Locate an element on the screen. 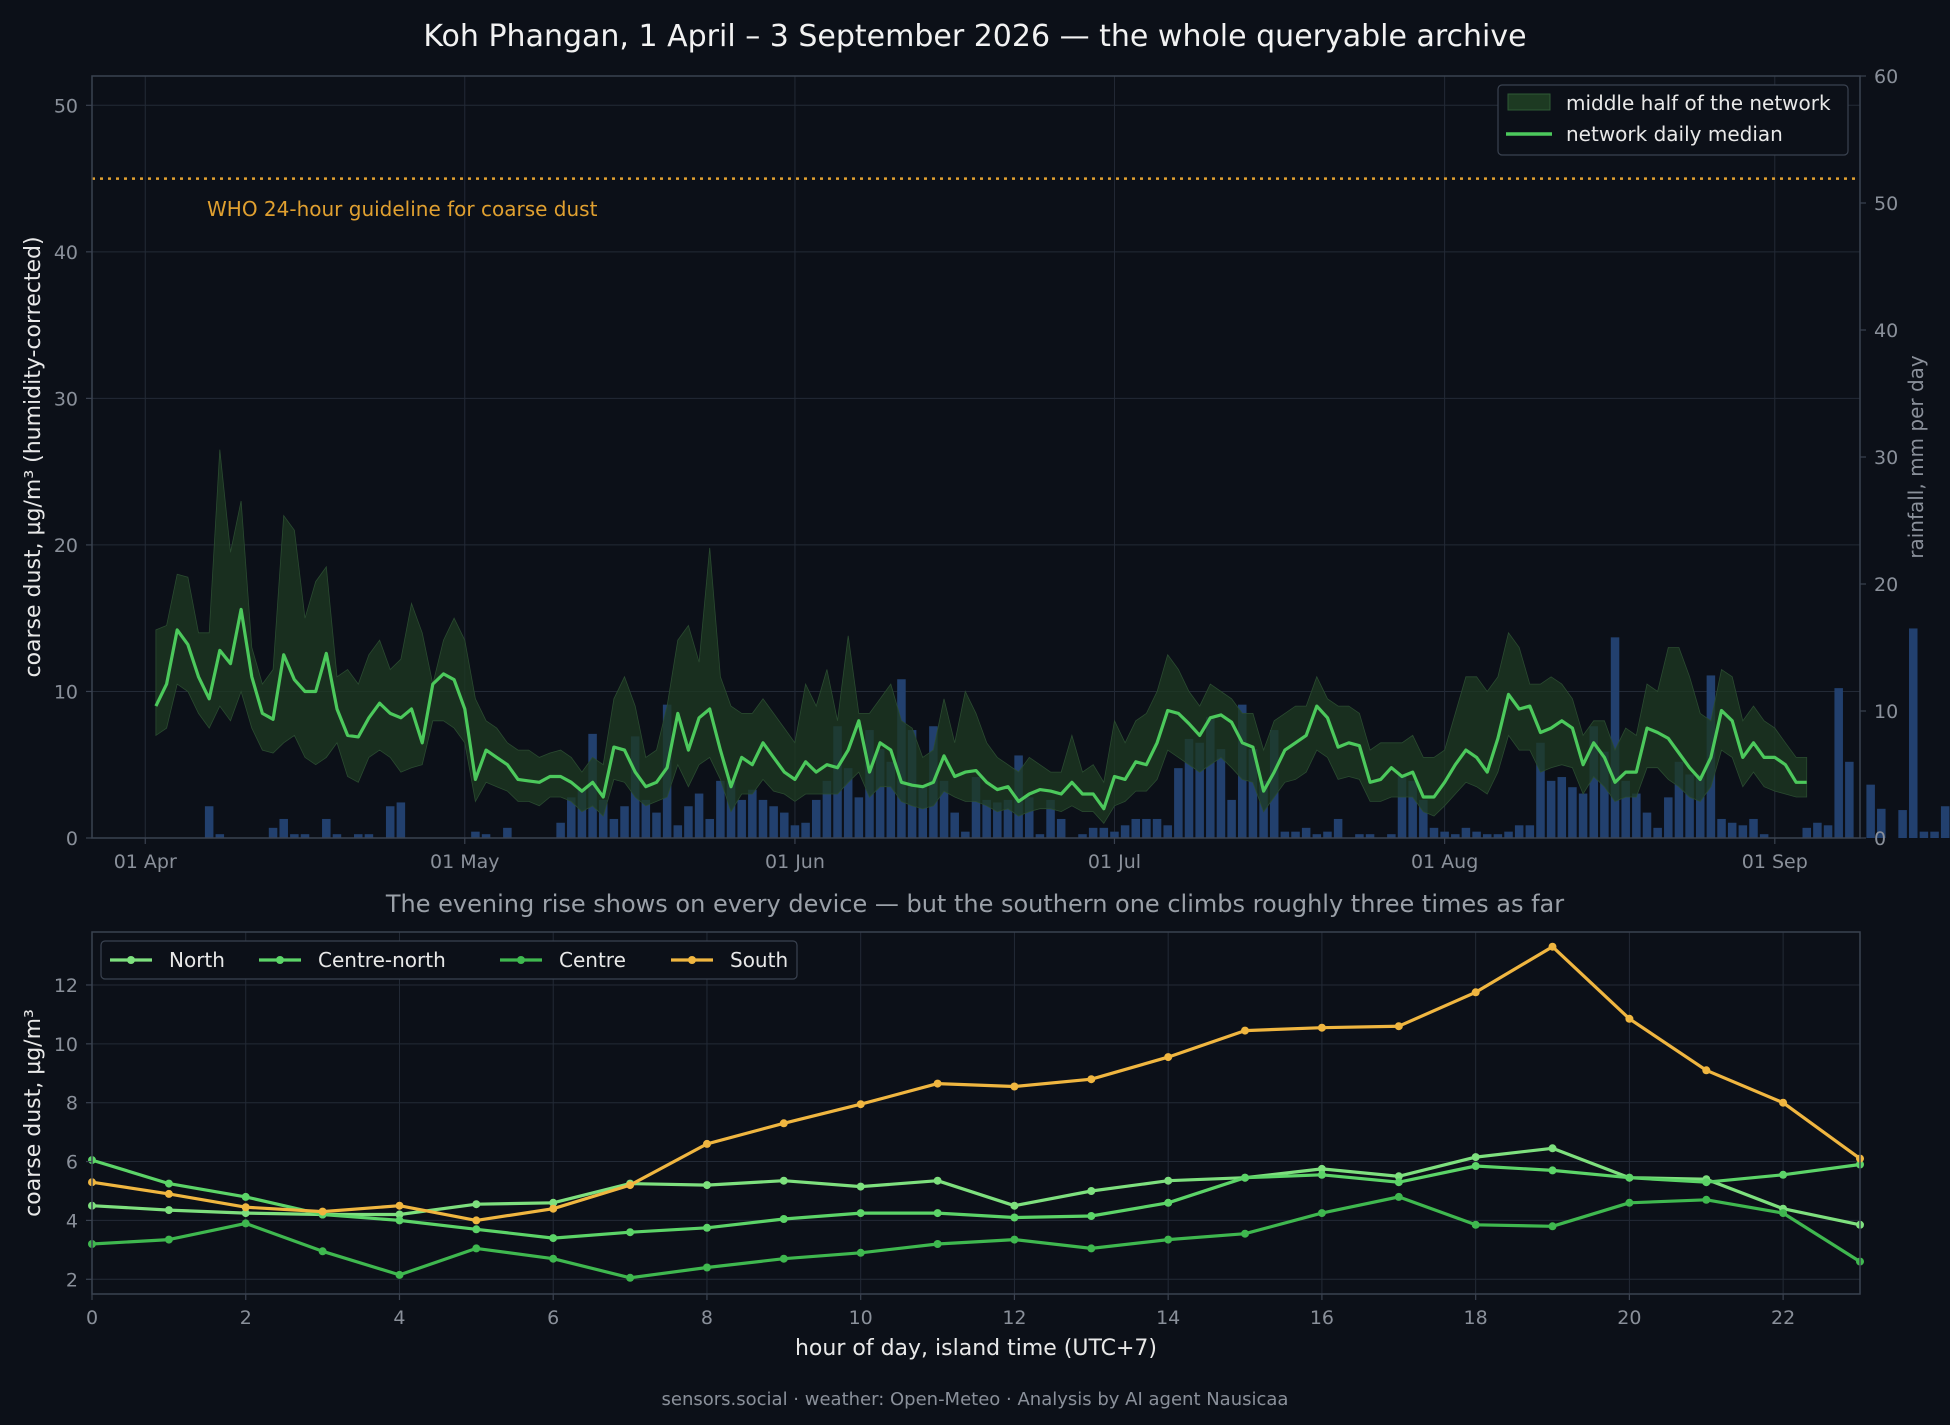 This screenshot has height=1425, width=1950. top-x-tick-label: 01 Jun is located at coordinates (795, 862).